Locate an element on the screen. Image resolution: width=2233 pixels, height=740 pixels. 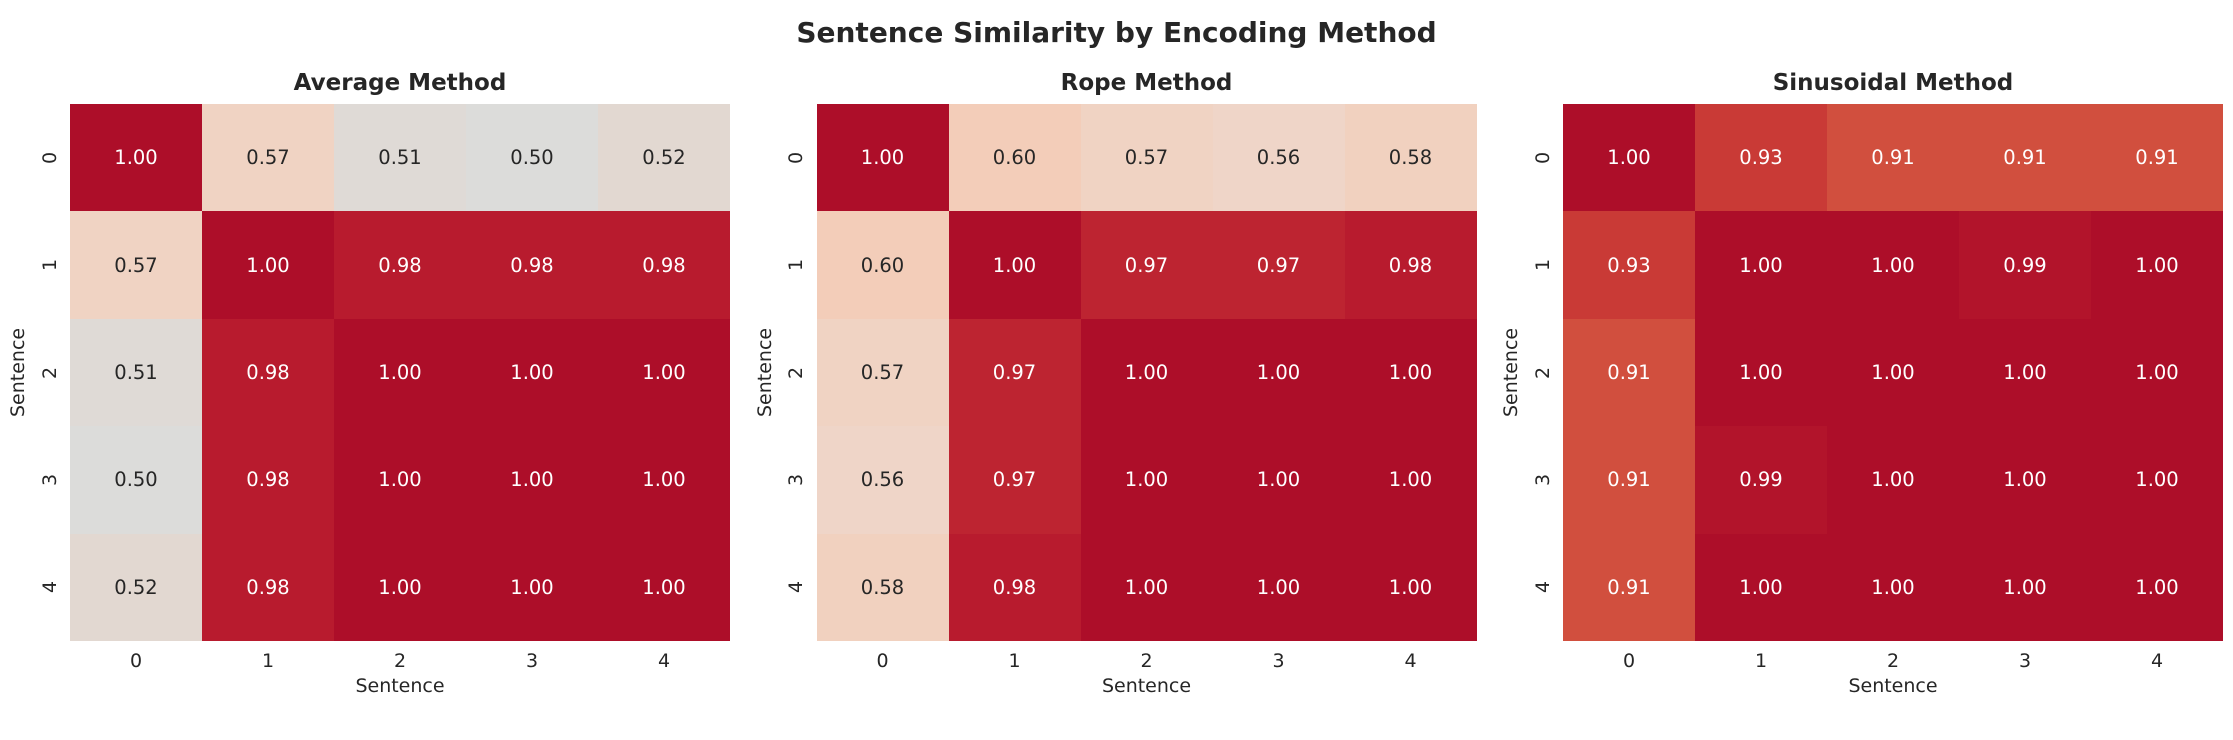
y-tick-label: 0 is located at coordinates (796, 157).